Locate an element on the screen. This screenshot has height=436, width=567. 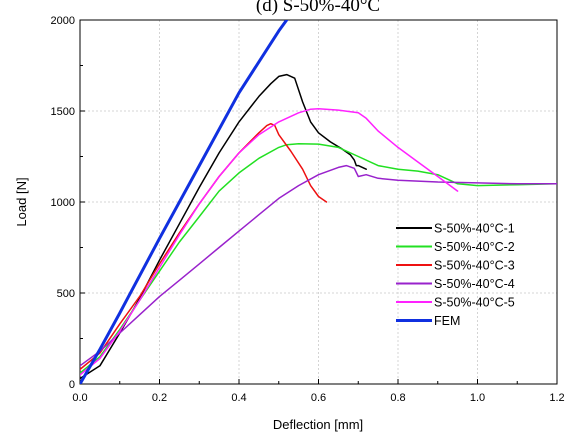
x-tick-labels: 0.0 0.2 0.4 0.6 0.8 1.0 1.2 is located at coordinates (318, 398).